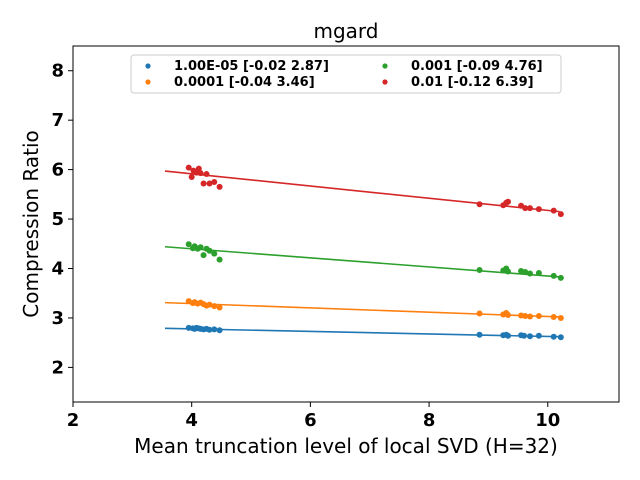 The image size is (640, 480). I want to click on x-tick-label: 4, so click(191, 420).